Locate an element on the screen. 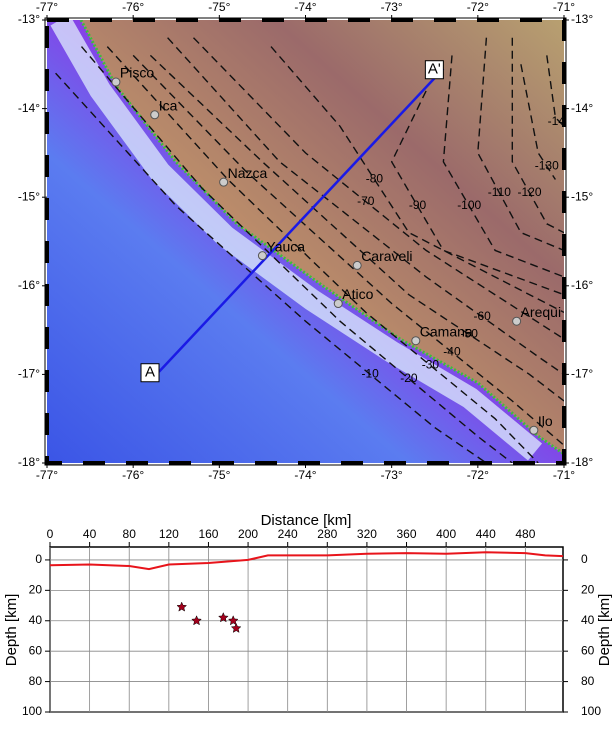 Image resolution: width=616 pixels, height=755 pixels. x-tick-label: 0 is located at coordinates (50, 534).